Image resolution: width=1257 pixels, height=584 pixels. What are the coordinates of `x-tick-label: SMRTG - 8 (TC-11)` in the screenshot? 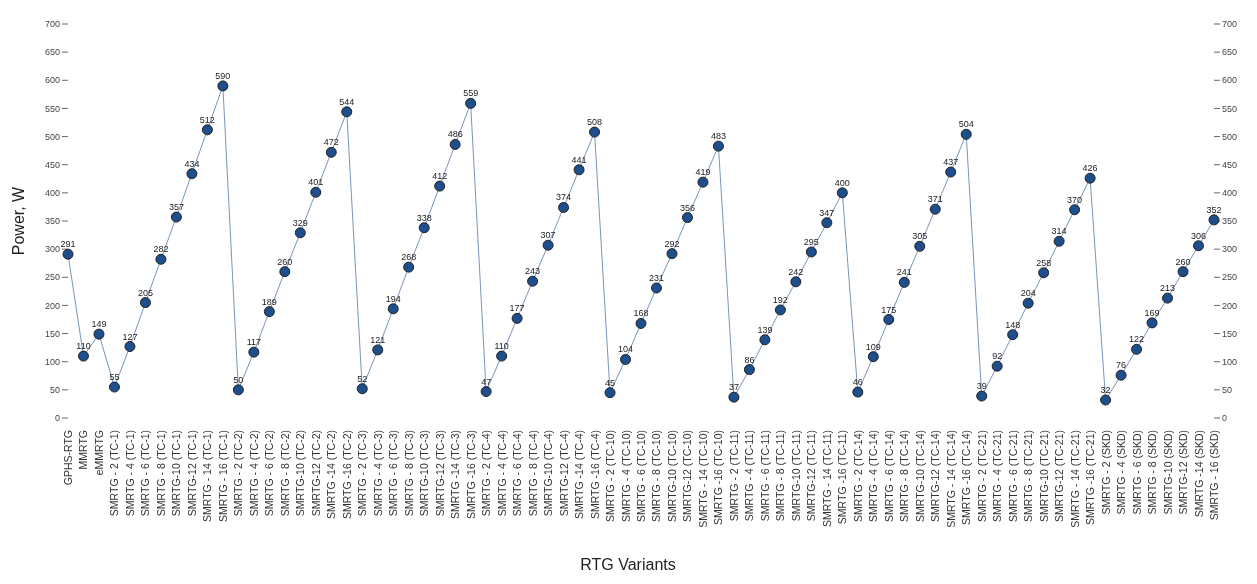 It's located at (780, 476).